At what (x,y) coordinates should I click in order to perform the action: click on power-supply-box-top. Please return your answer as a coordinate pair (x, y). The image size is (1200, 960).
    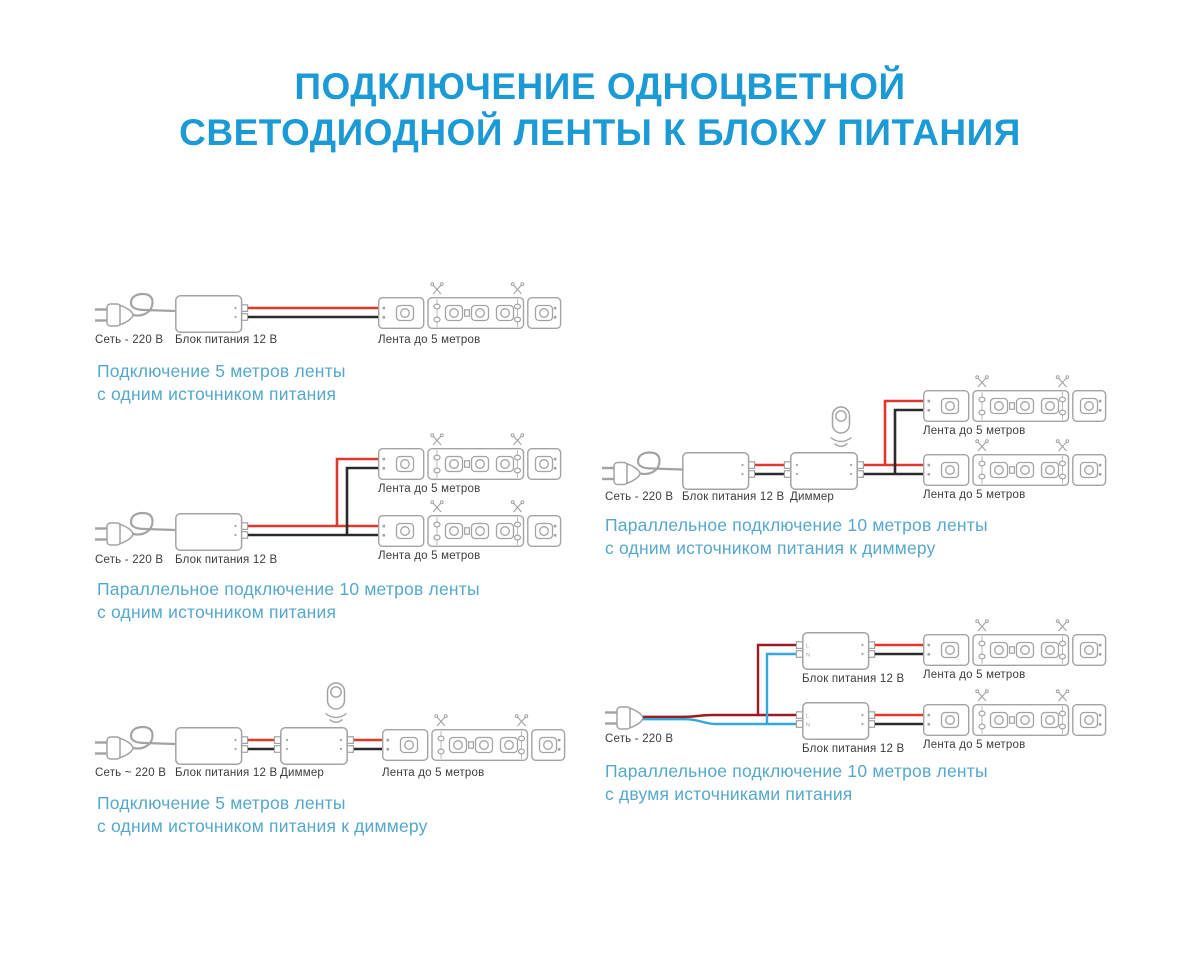
    Looking at the image, I should click on (835, 651).